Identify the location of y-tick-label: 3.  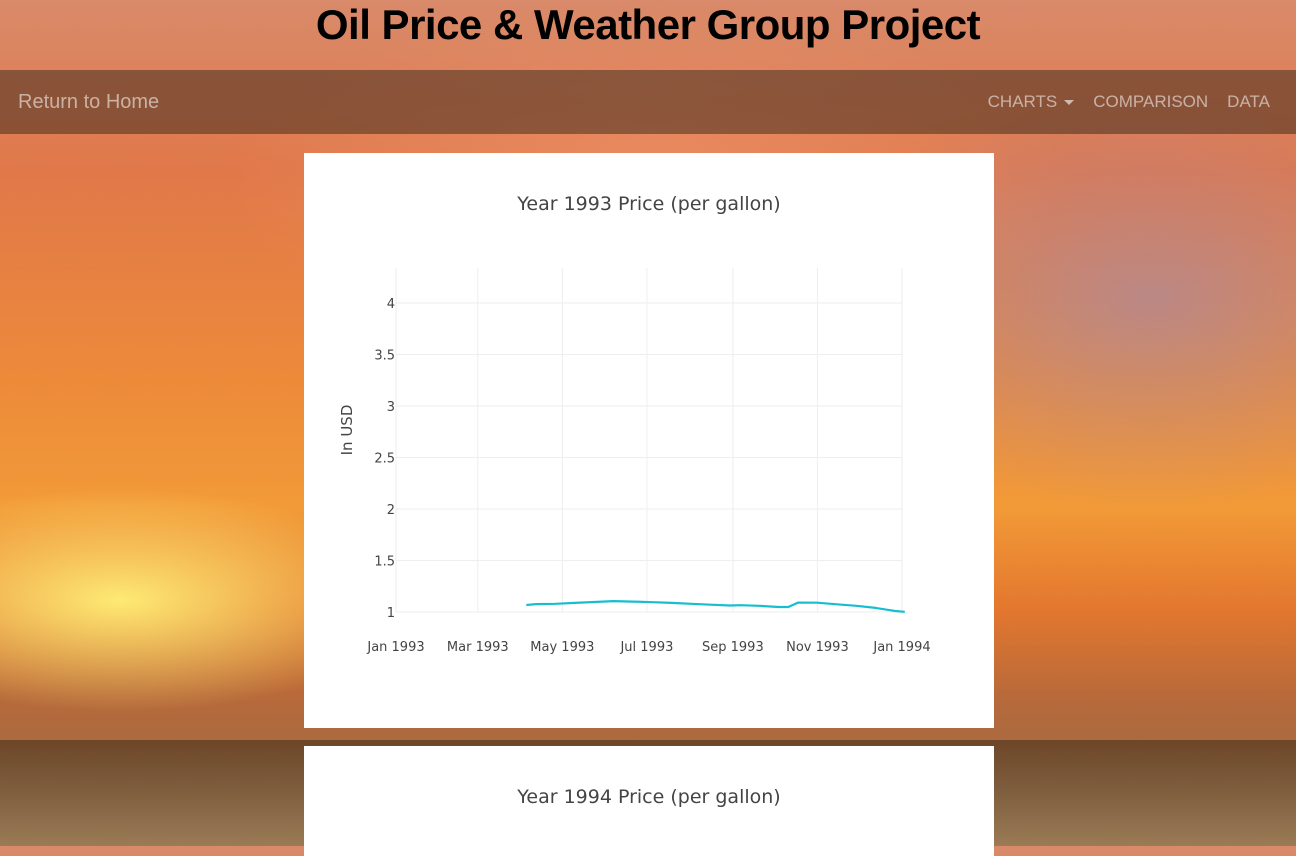
(391, 407).